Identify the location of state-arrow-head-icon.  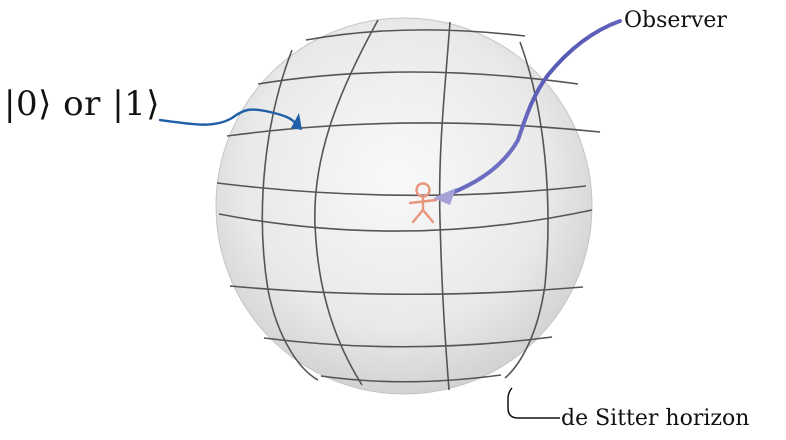
(296, 121).